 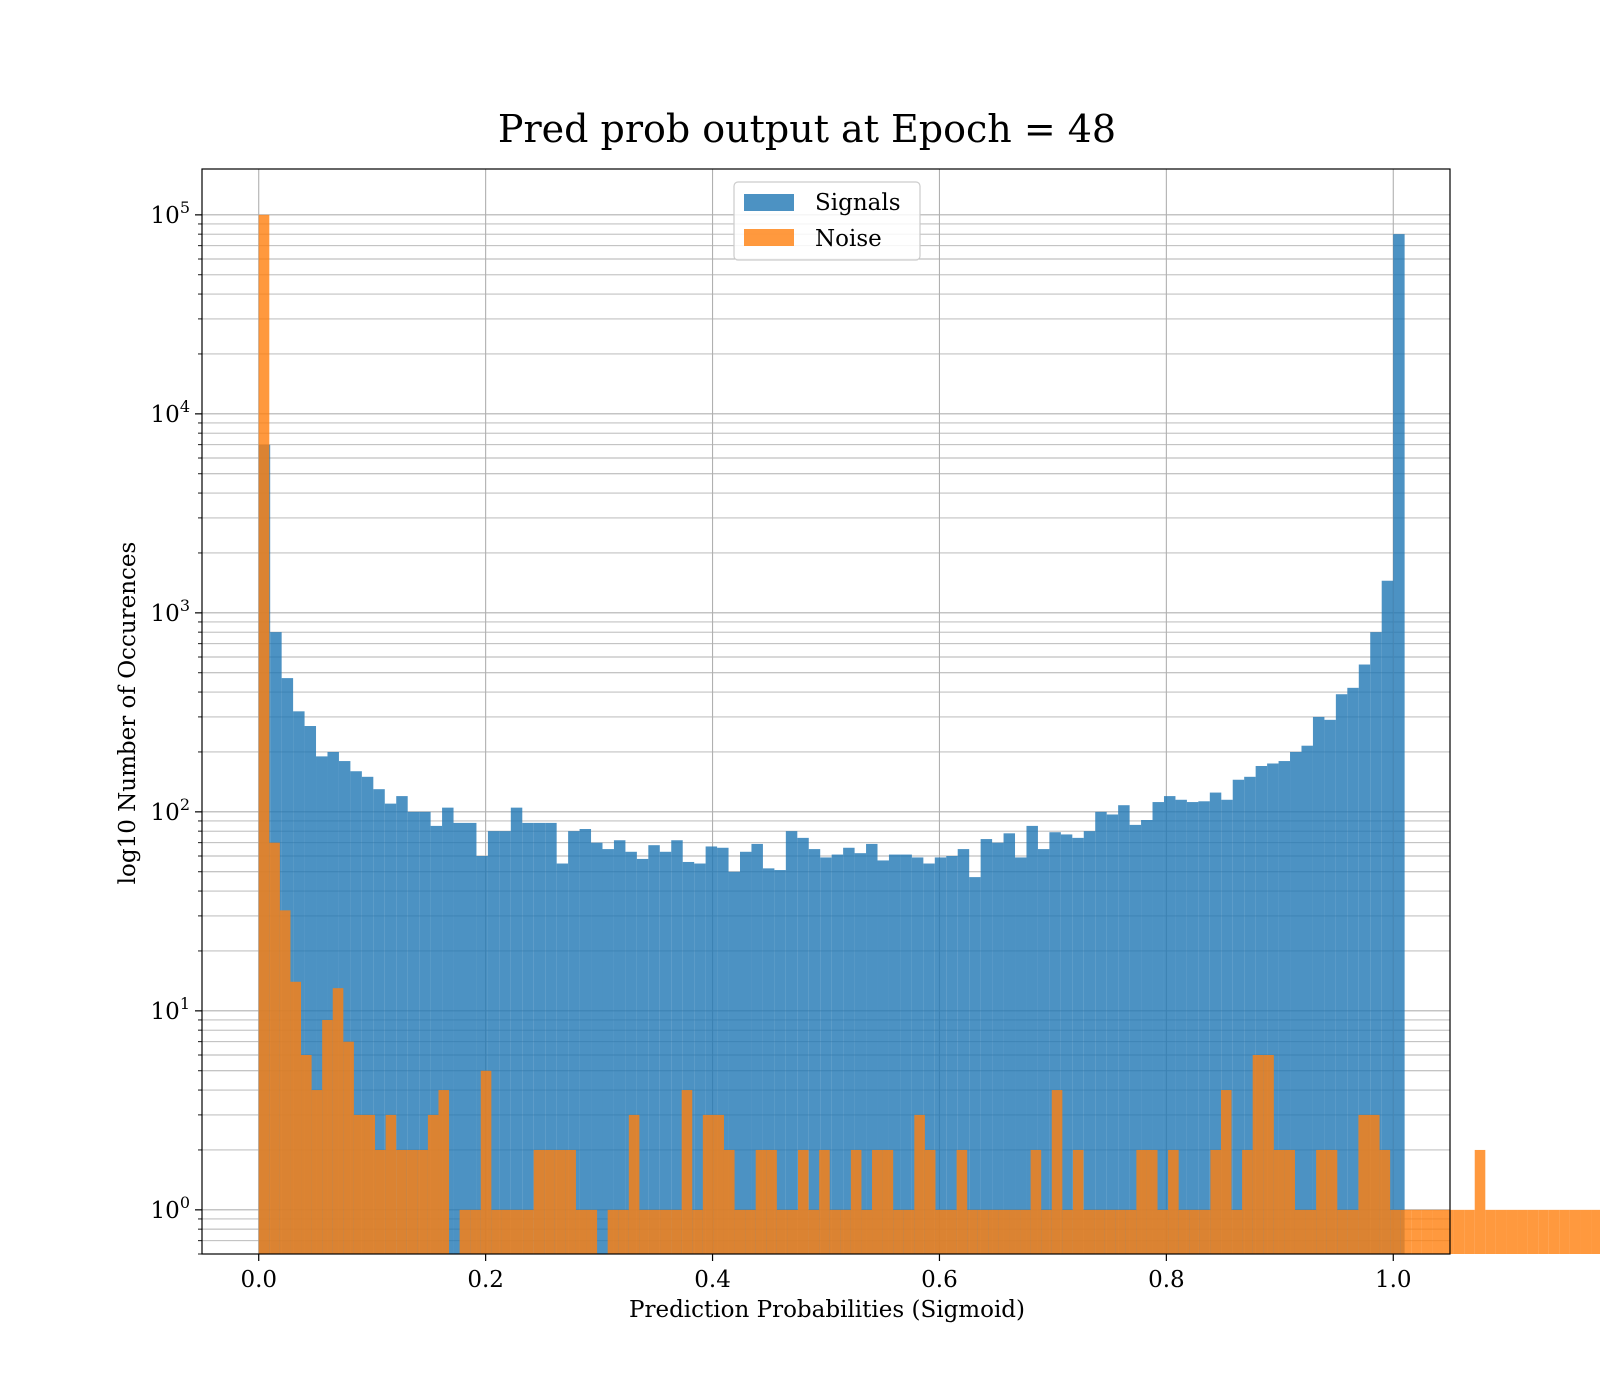 What do you see at coordinates (858, 203) in the screenshot?
I see `legend-label-signals: Signals` at bounding box center [858, 203].